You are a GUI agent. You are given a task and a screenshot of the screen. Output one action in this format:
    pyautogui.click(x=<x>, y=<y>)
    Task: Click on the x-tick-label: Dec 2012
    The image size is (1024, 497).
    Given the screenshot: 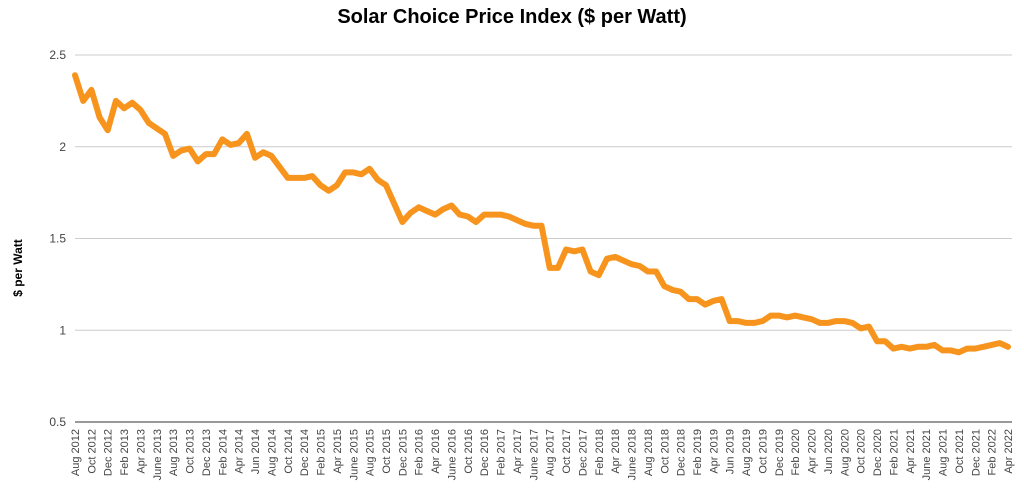 What is the action you would take?
    pyautogui.click(x=109, y=452)
    